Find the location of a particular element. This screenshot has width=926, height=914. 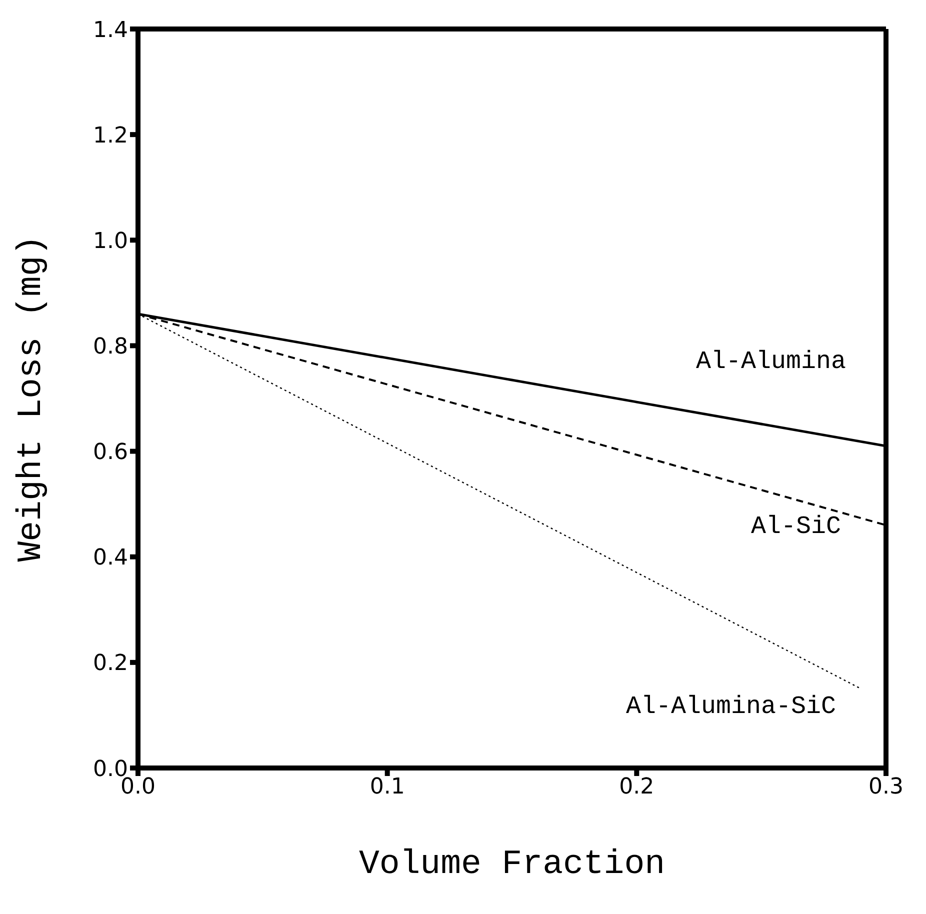

x-axis-title: Volume Fraction is located at coordinates (512, 865).